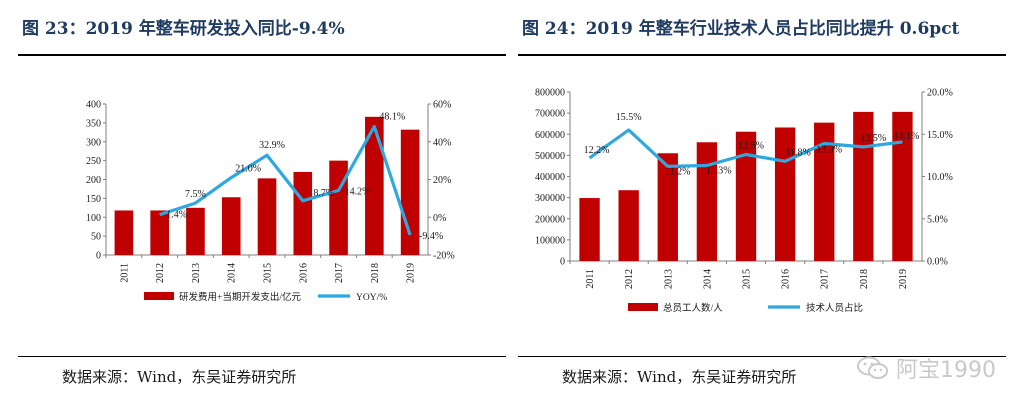 Image resolution: width=1026 pixels, height=414 pixels. What do you see at coordinates (195, 194) in the screenshot?
I see `data-label: 7.5%` at bounding box center [195, 194].